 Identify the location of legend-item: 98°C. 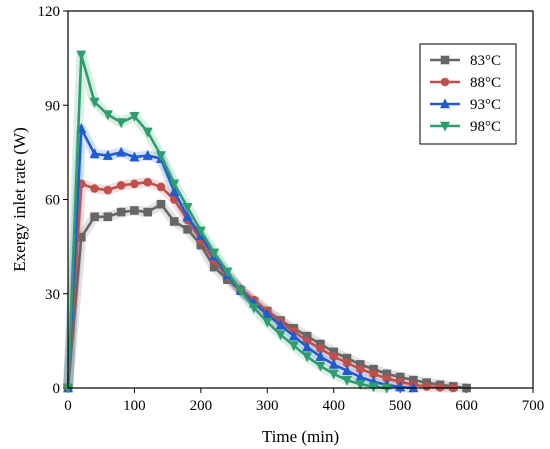
(465, 127).